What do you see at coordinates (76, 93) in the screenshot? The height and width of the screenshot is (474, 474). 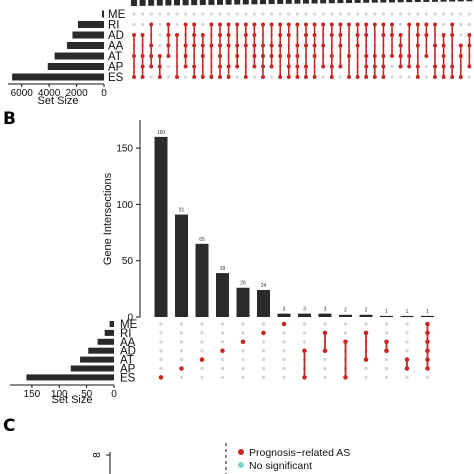 I see `set-size-tick-label: 2000` at bounding box center [76, 93].